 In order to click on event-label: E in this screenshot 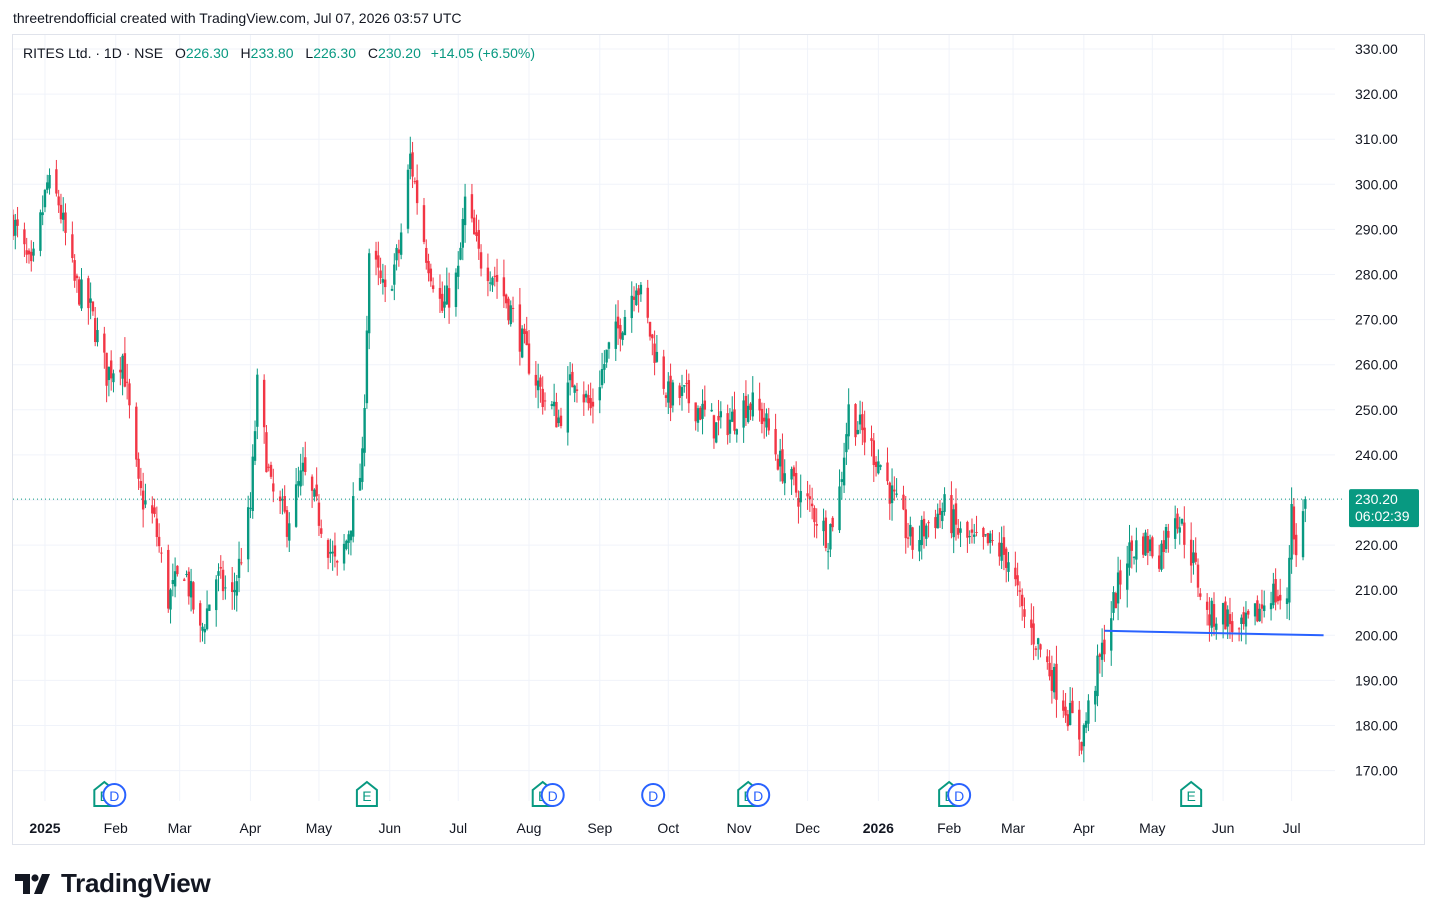, I will do `click(1190, 796)`.